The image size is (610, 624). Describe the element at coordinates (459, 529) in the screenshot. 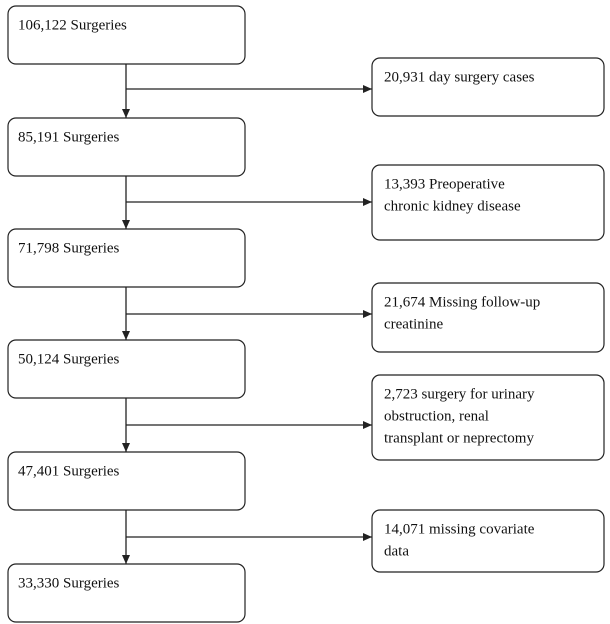

I see `exclusion-label: 14,071 missing covariate` at that location.